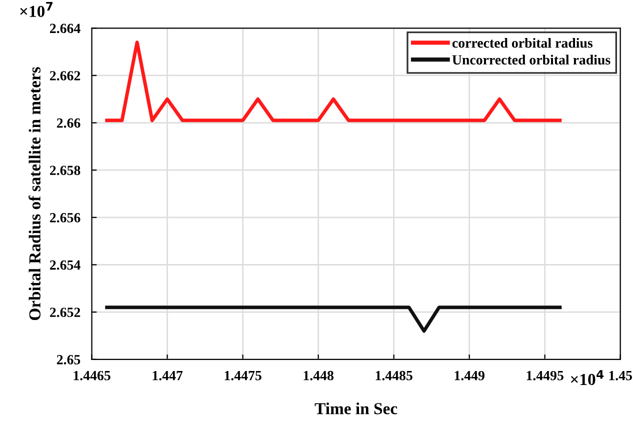  I want to click on text: ×10$^{4}$, so click(587, 378).